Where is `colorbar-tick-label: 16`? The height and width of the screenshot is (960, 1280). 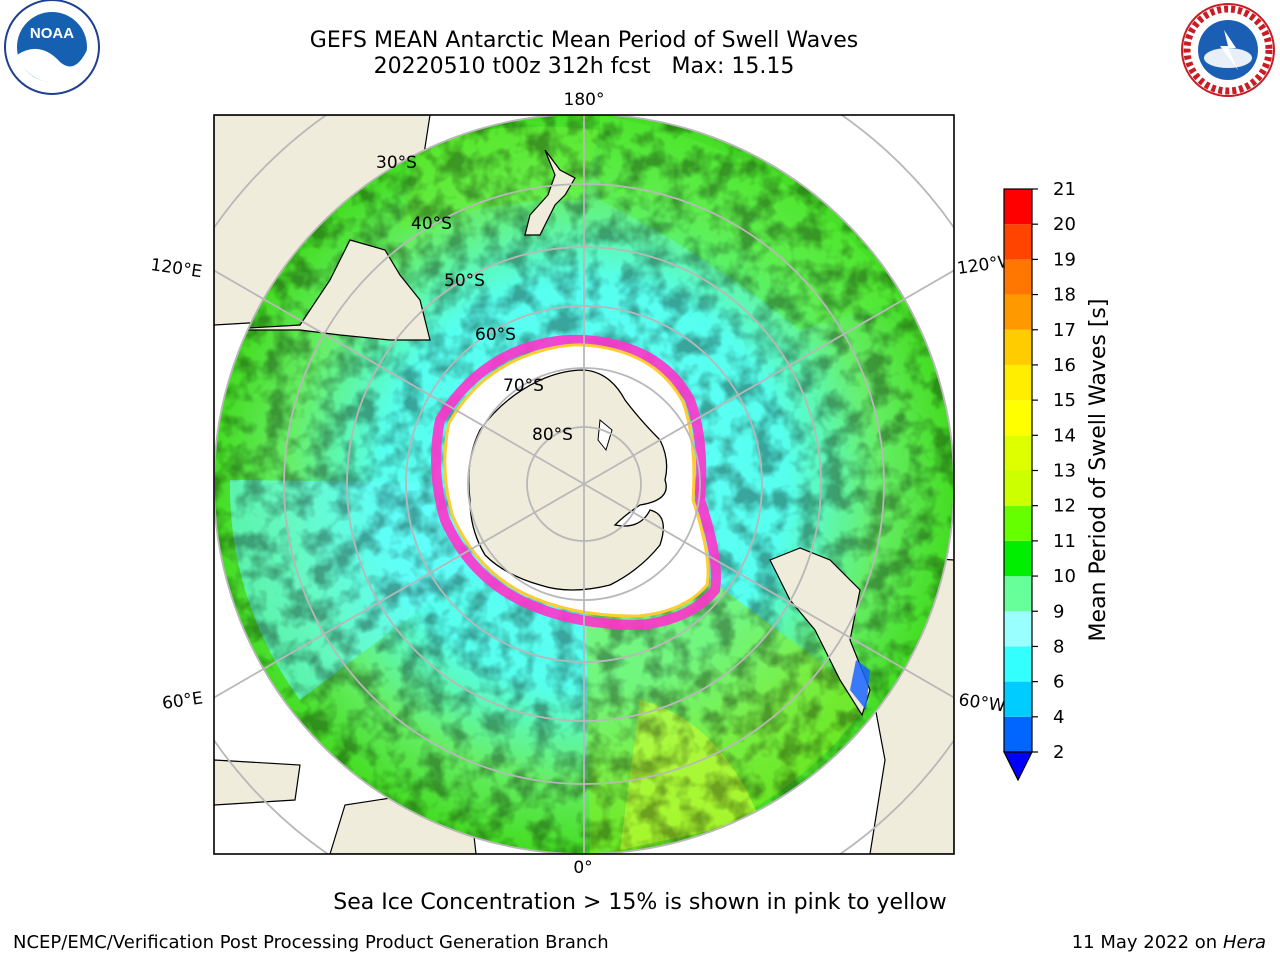
colorbar-tick-label: 16 is located at coordinates (1064, 365).